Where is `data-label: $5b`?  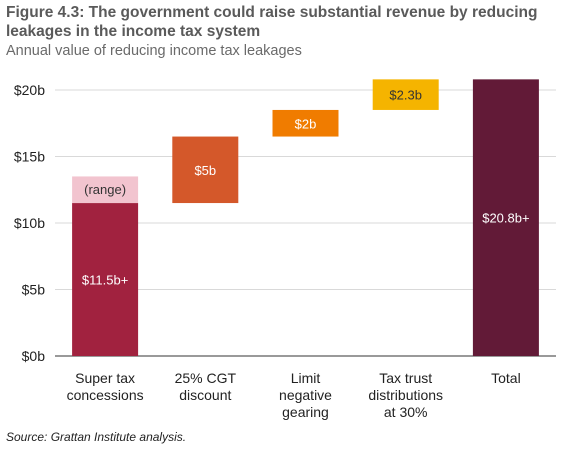
data-label: $5b is located at coordinates (205, 170).